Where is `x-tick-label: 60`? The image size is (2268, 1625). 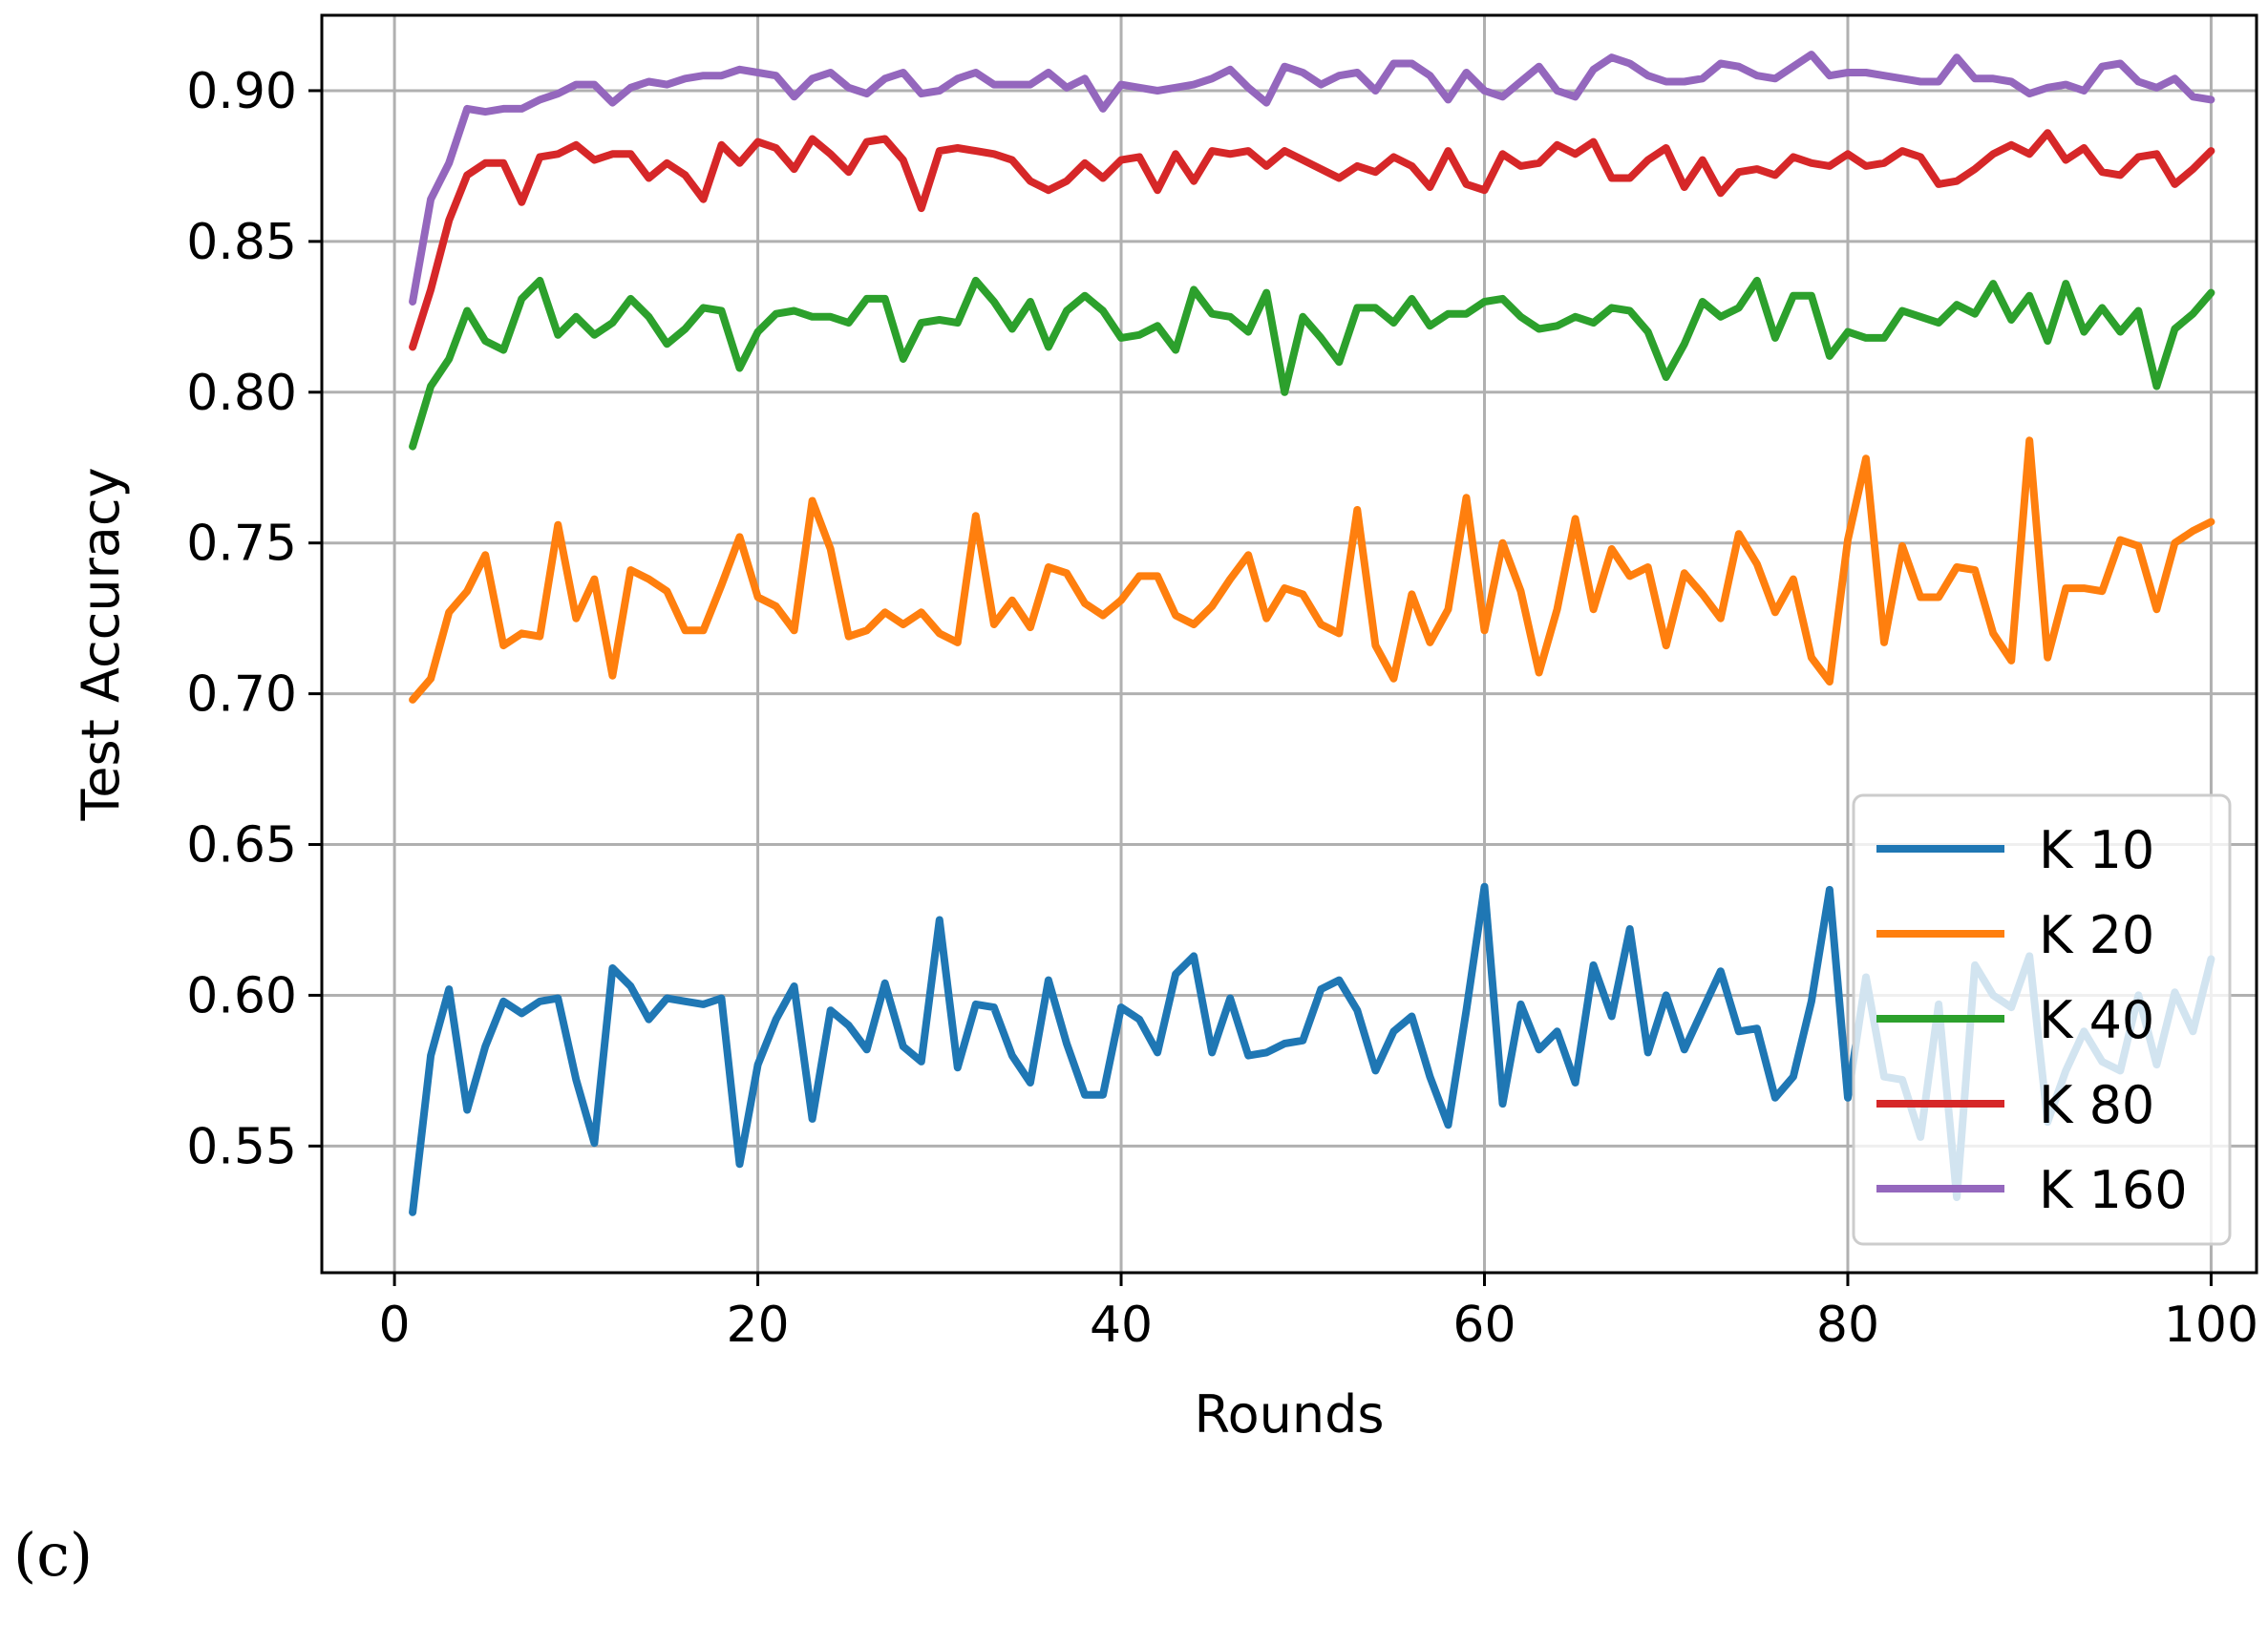
x-tick-label: 60 is located at coordinates (1484, 1325).